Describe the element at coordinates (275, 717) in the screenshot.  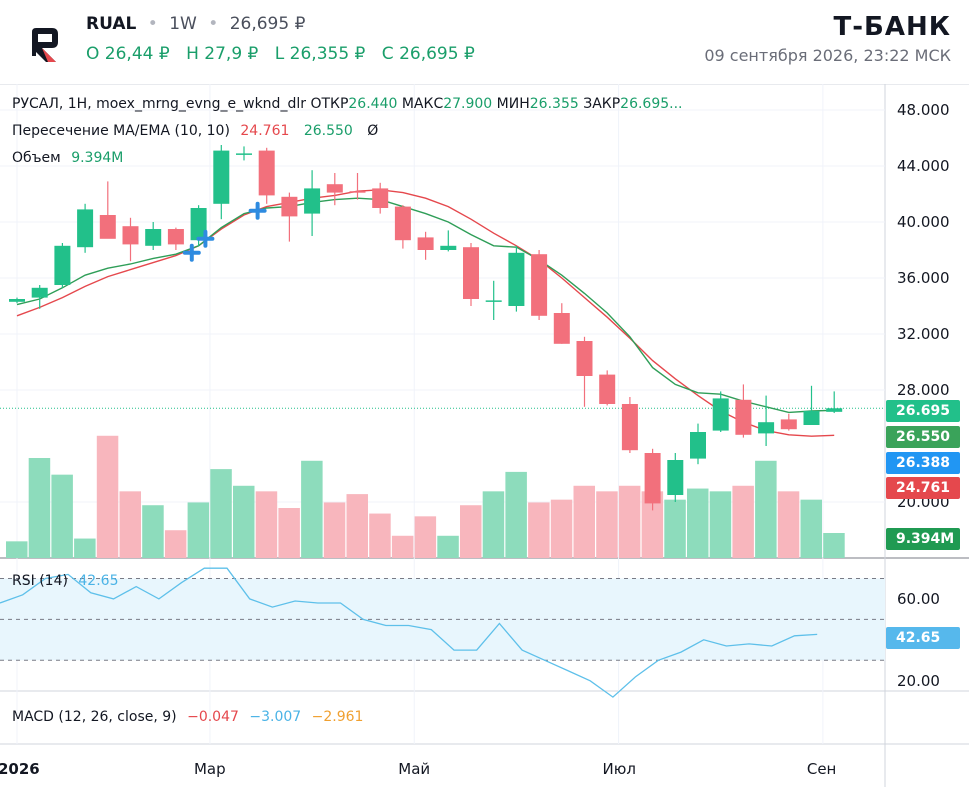
I see `legend-macd-line: −3.007` at that location.